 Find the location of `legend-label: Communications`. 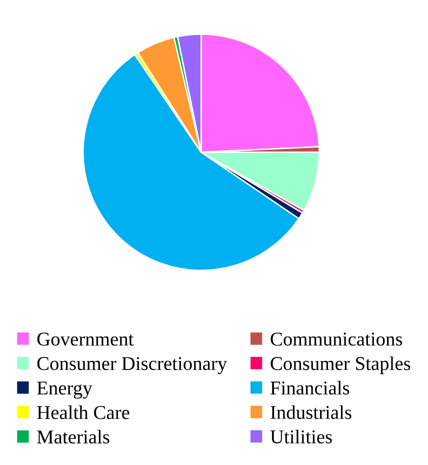

legend-label: Communications is located at coordinates (336, 339).